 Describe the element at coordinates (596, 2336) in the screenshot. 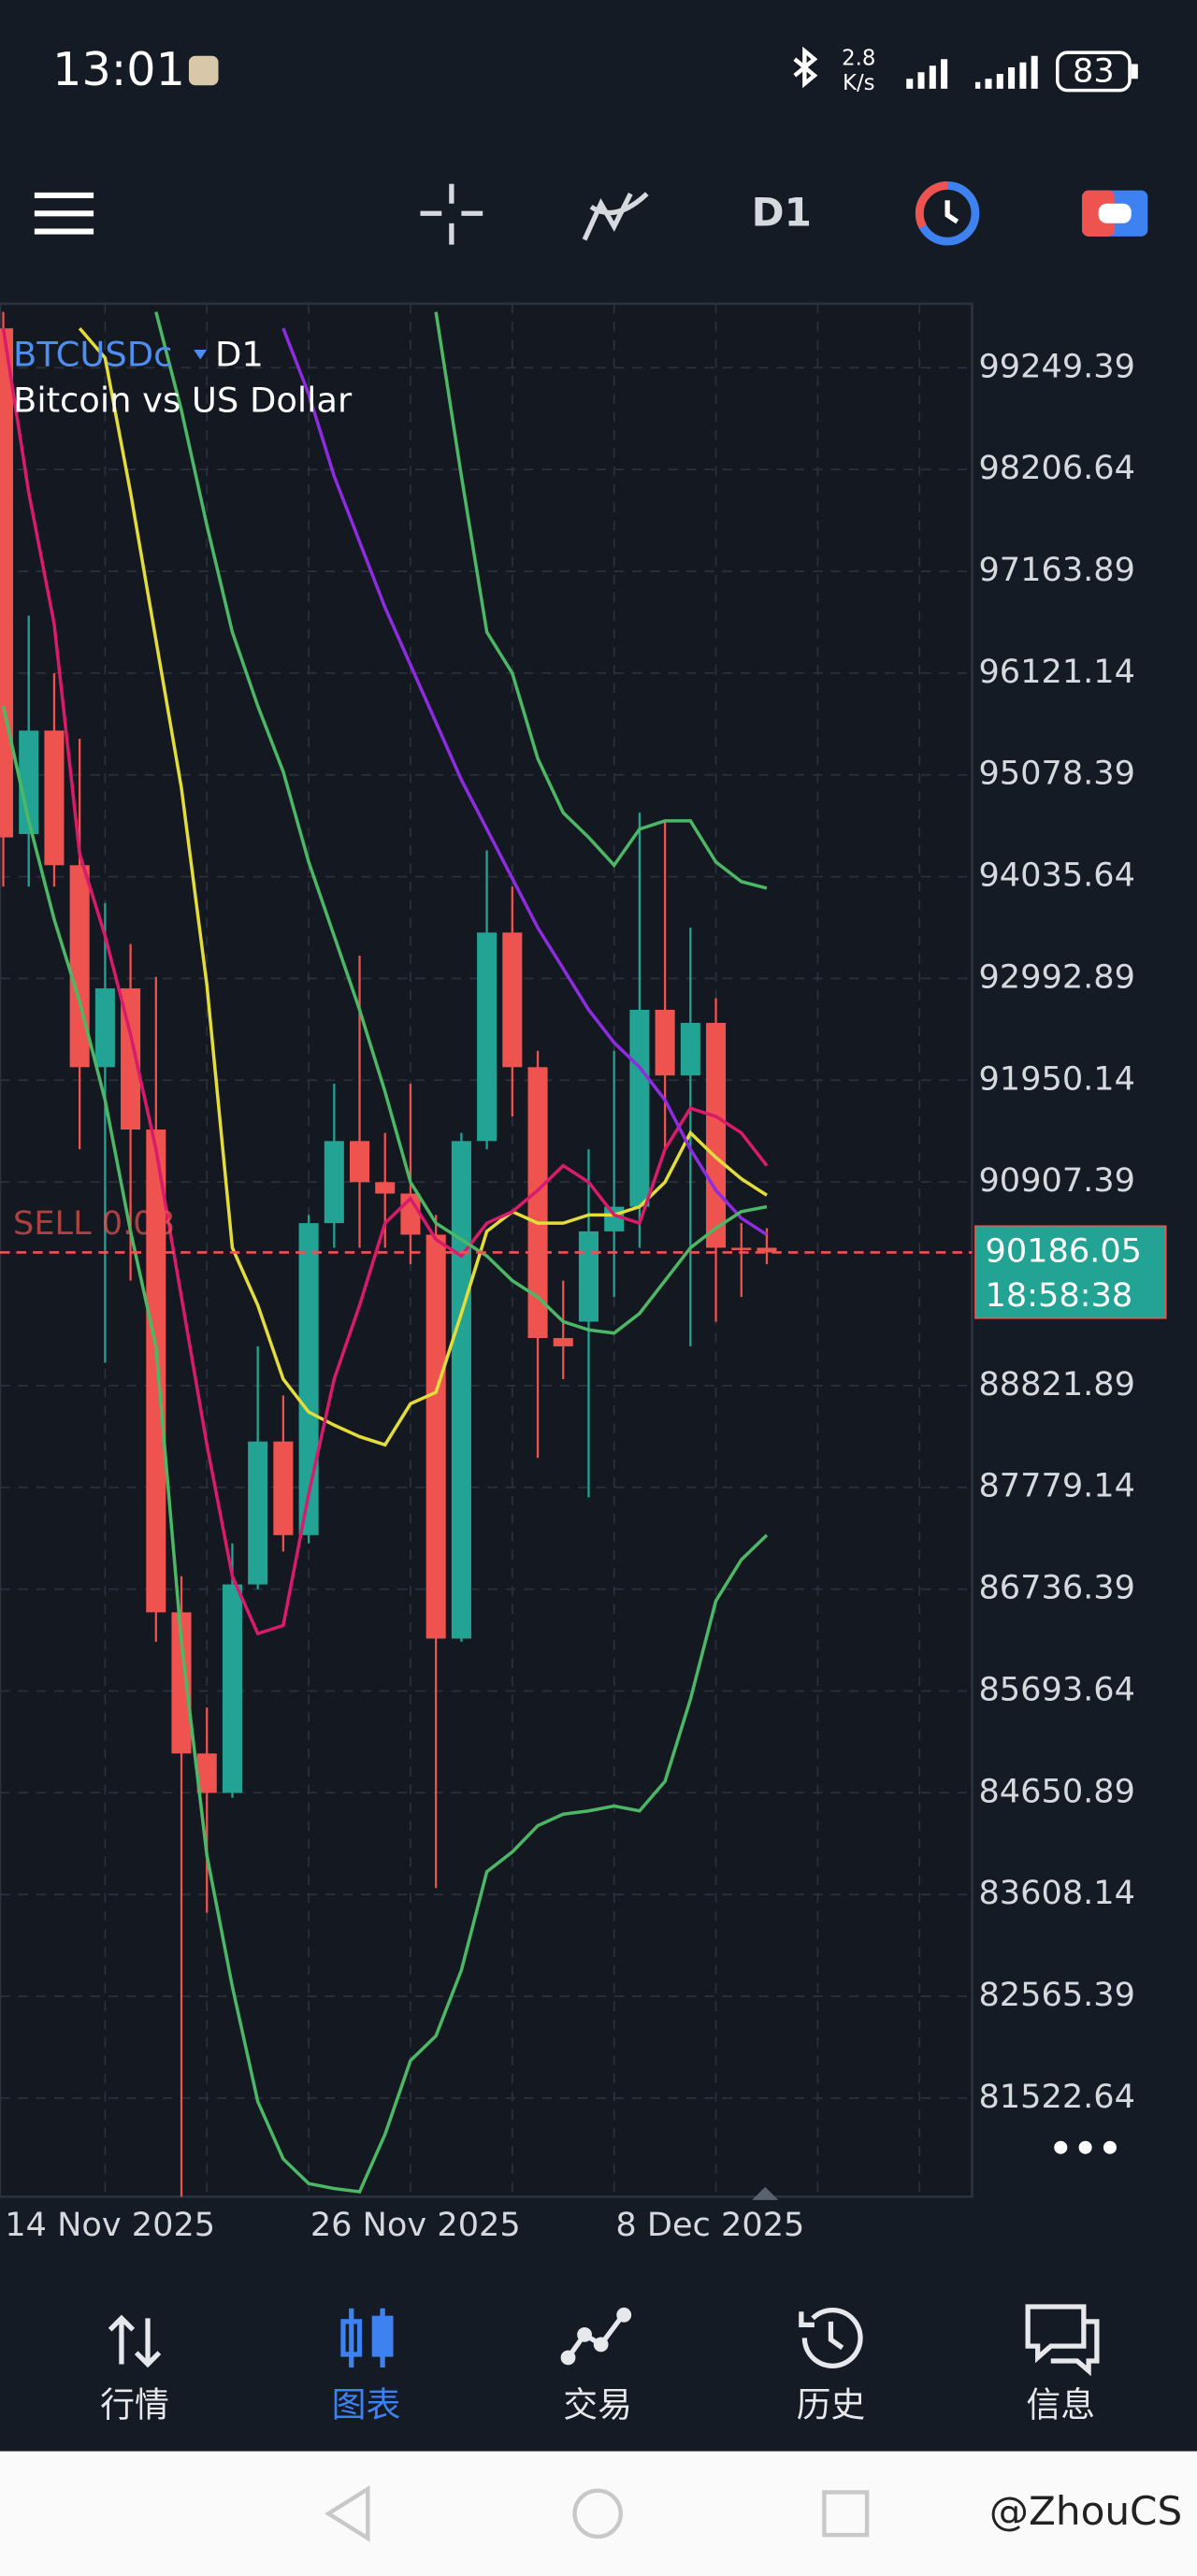

I see `trade-icon` at that location.